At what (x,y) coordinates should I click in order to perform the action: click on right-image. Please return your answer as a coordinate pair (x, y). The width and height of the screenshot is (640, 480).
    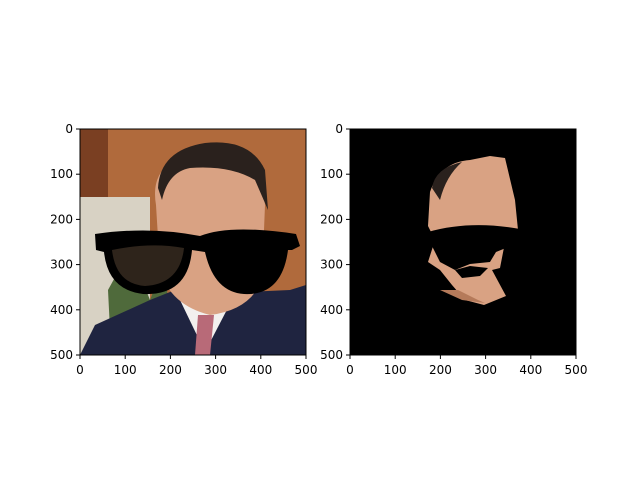
    Looking at the image, I should click on (474, 230).